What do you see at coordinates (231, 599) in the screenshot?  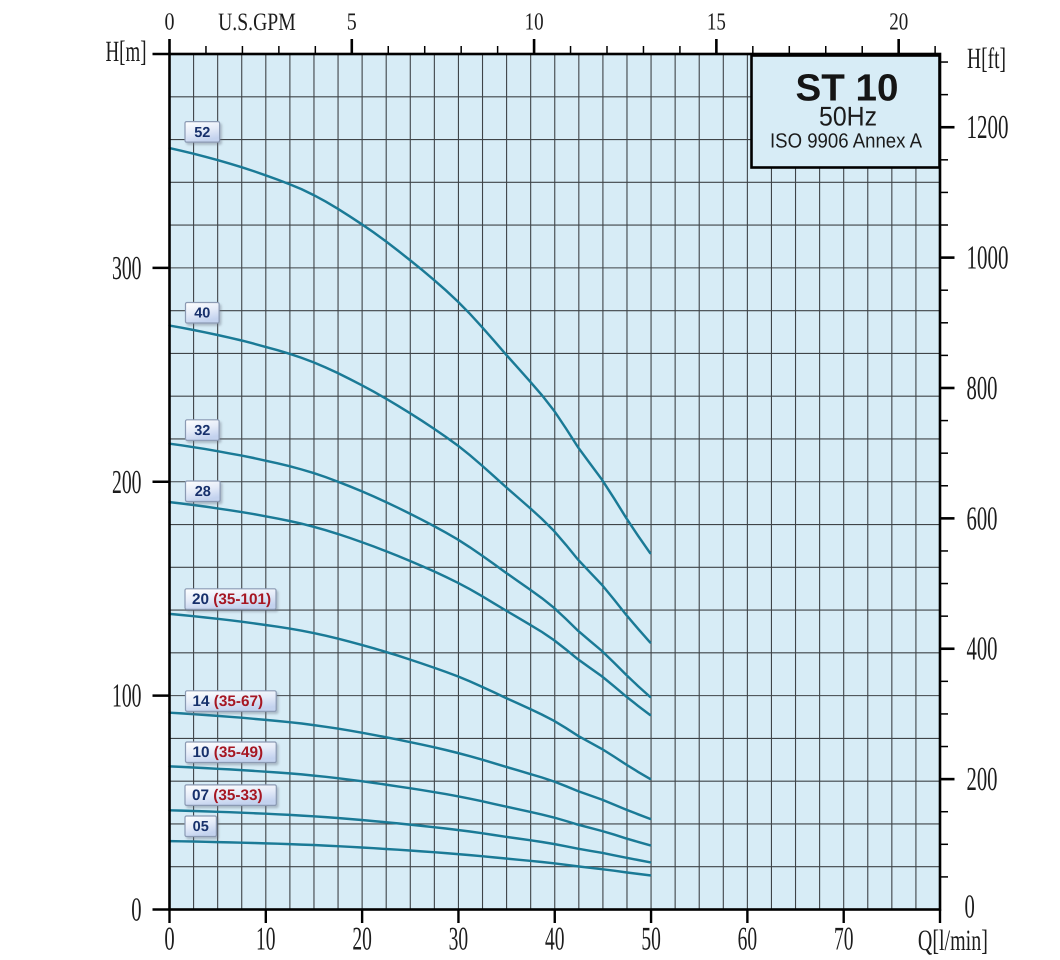 I see `svg-text: 20 (35-101)` at bounding box center [231, 599].